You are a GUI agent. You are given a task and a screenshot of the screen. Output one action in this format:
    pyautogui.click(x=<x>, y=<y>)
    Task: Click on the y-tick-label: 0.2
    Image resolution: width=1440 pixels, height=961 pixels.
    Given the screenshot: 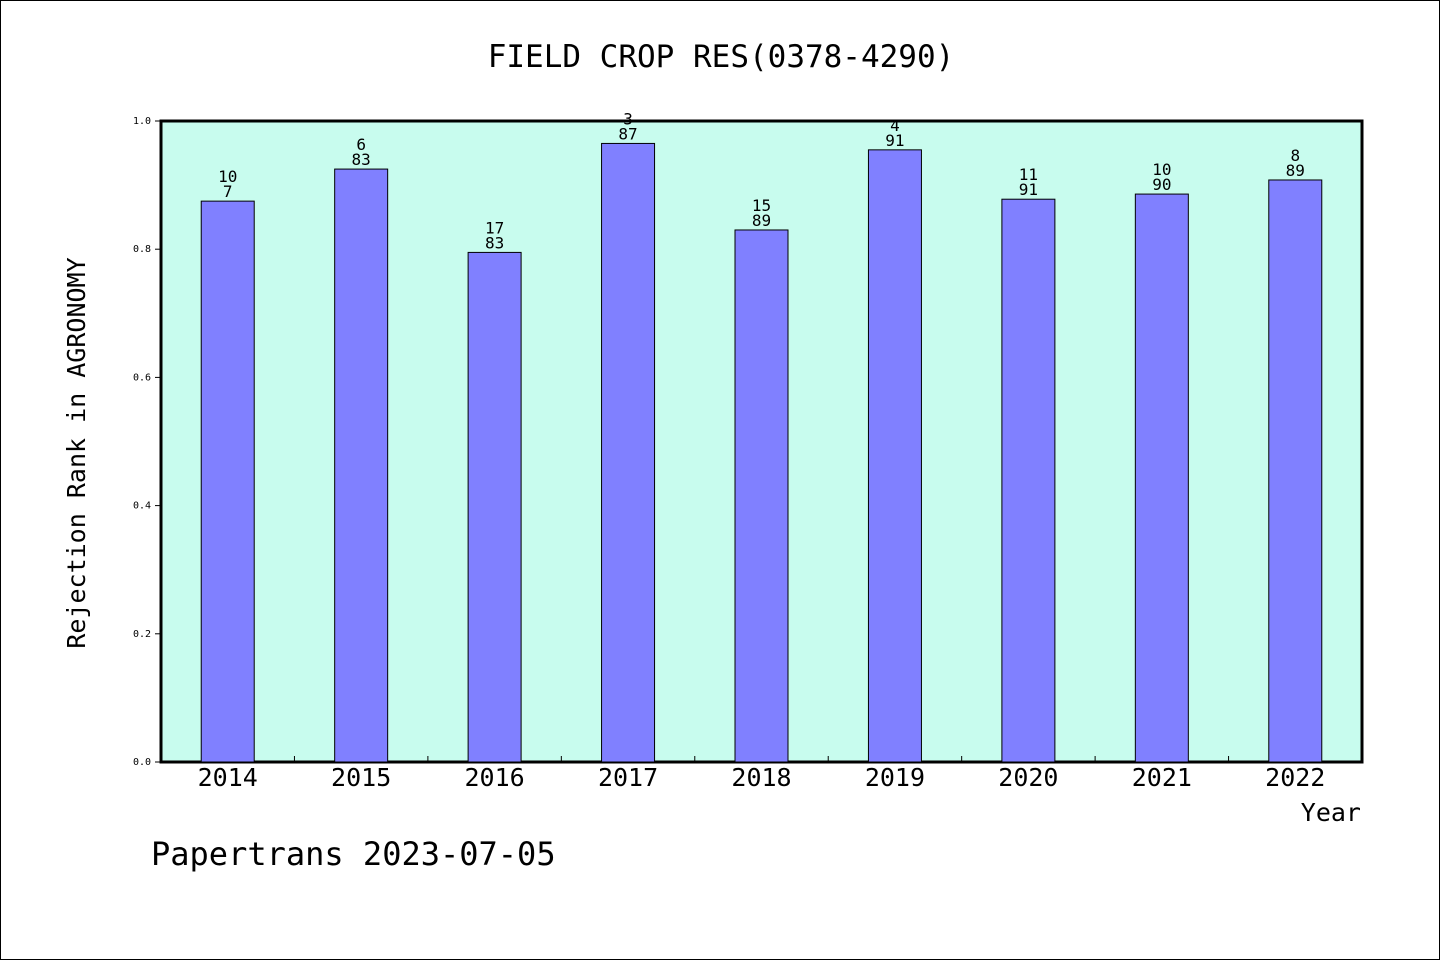 What is the action you would take?
    pyautogui.click(x=142, y=634)
    